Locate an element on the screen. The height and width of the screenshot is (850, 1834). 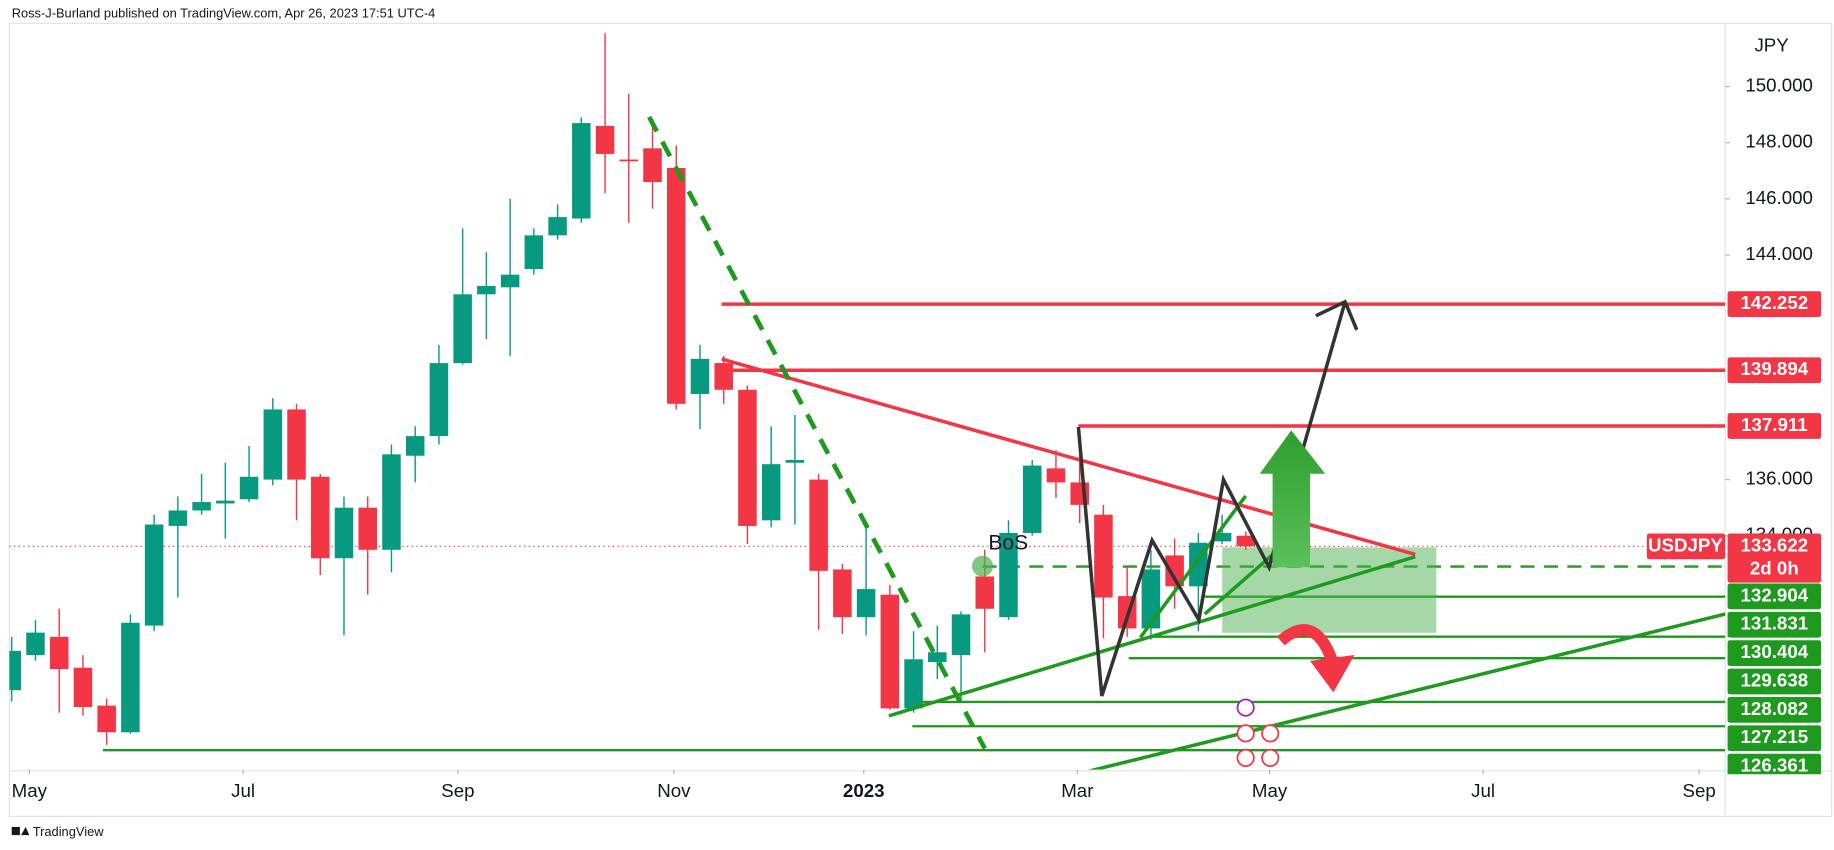
level-label: 132.904 is located at coordinates (1775, 594).